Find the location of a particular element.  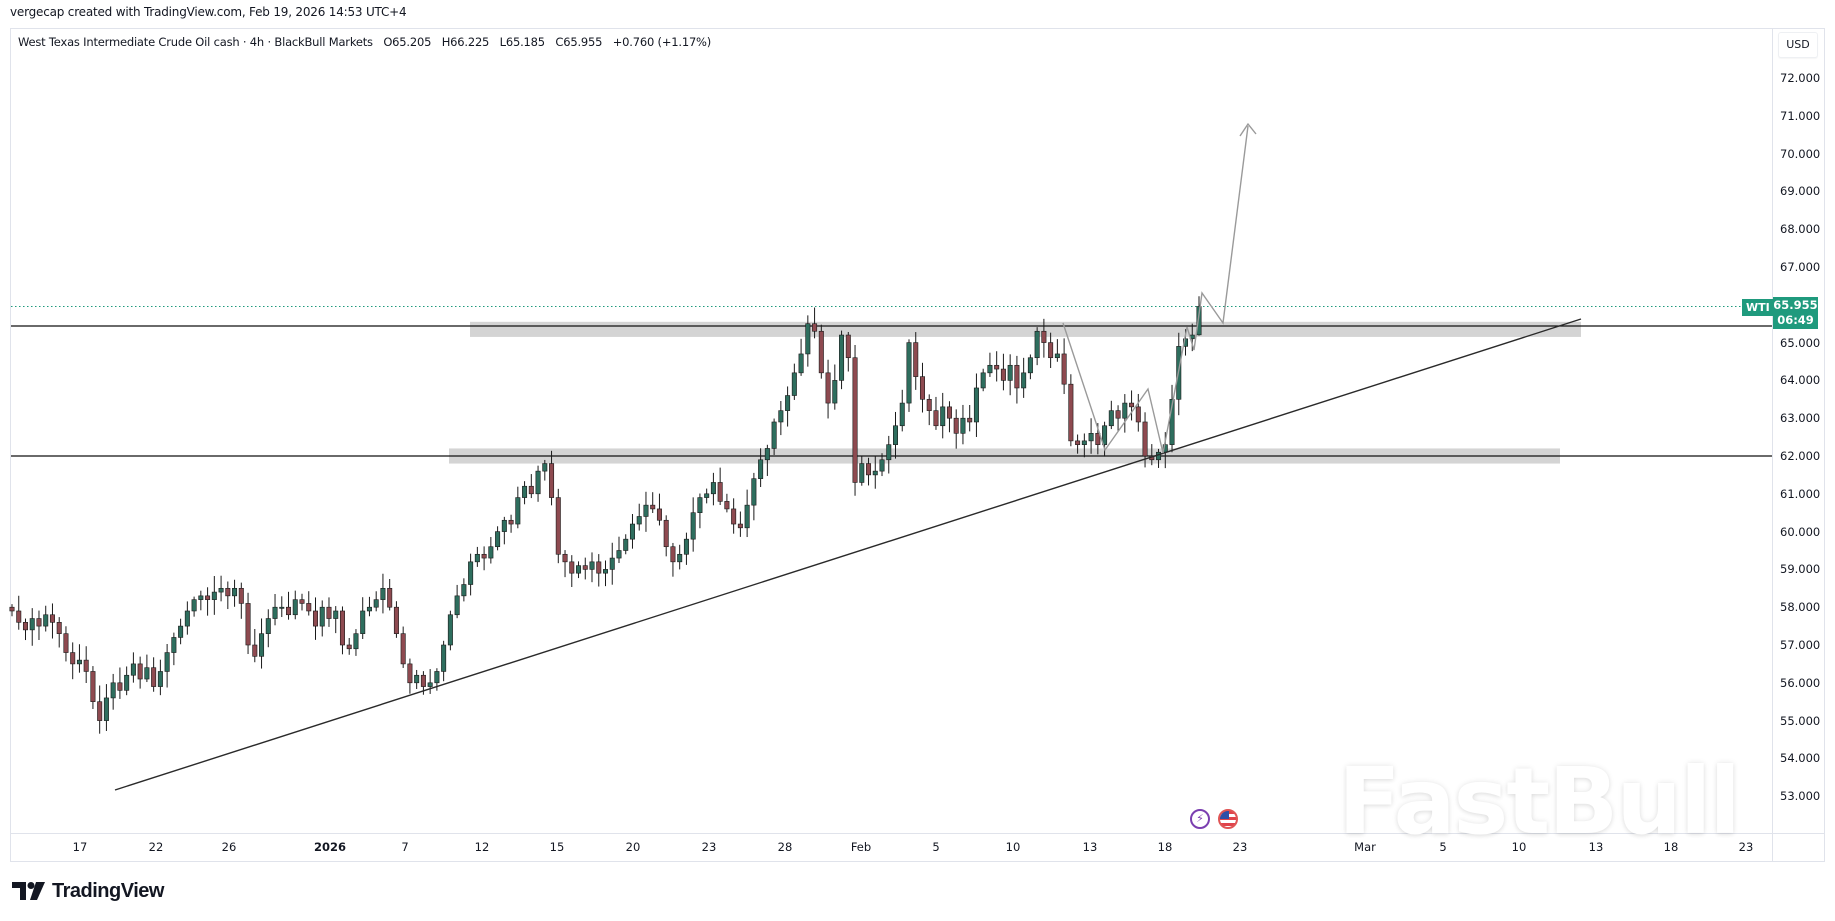

time-tick-label: 26 is located at coordinates (229, 847).